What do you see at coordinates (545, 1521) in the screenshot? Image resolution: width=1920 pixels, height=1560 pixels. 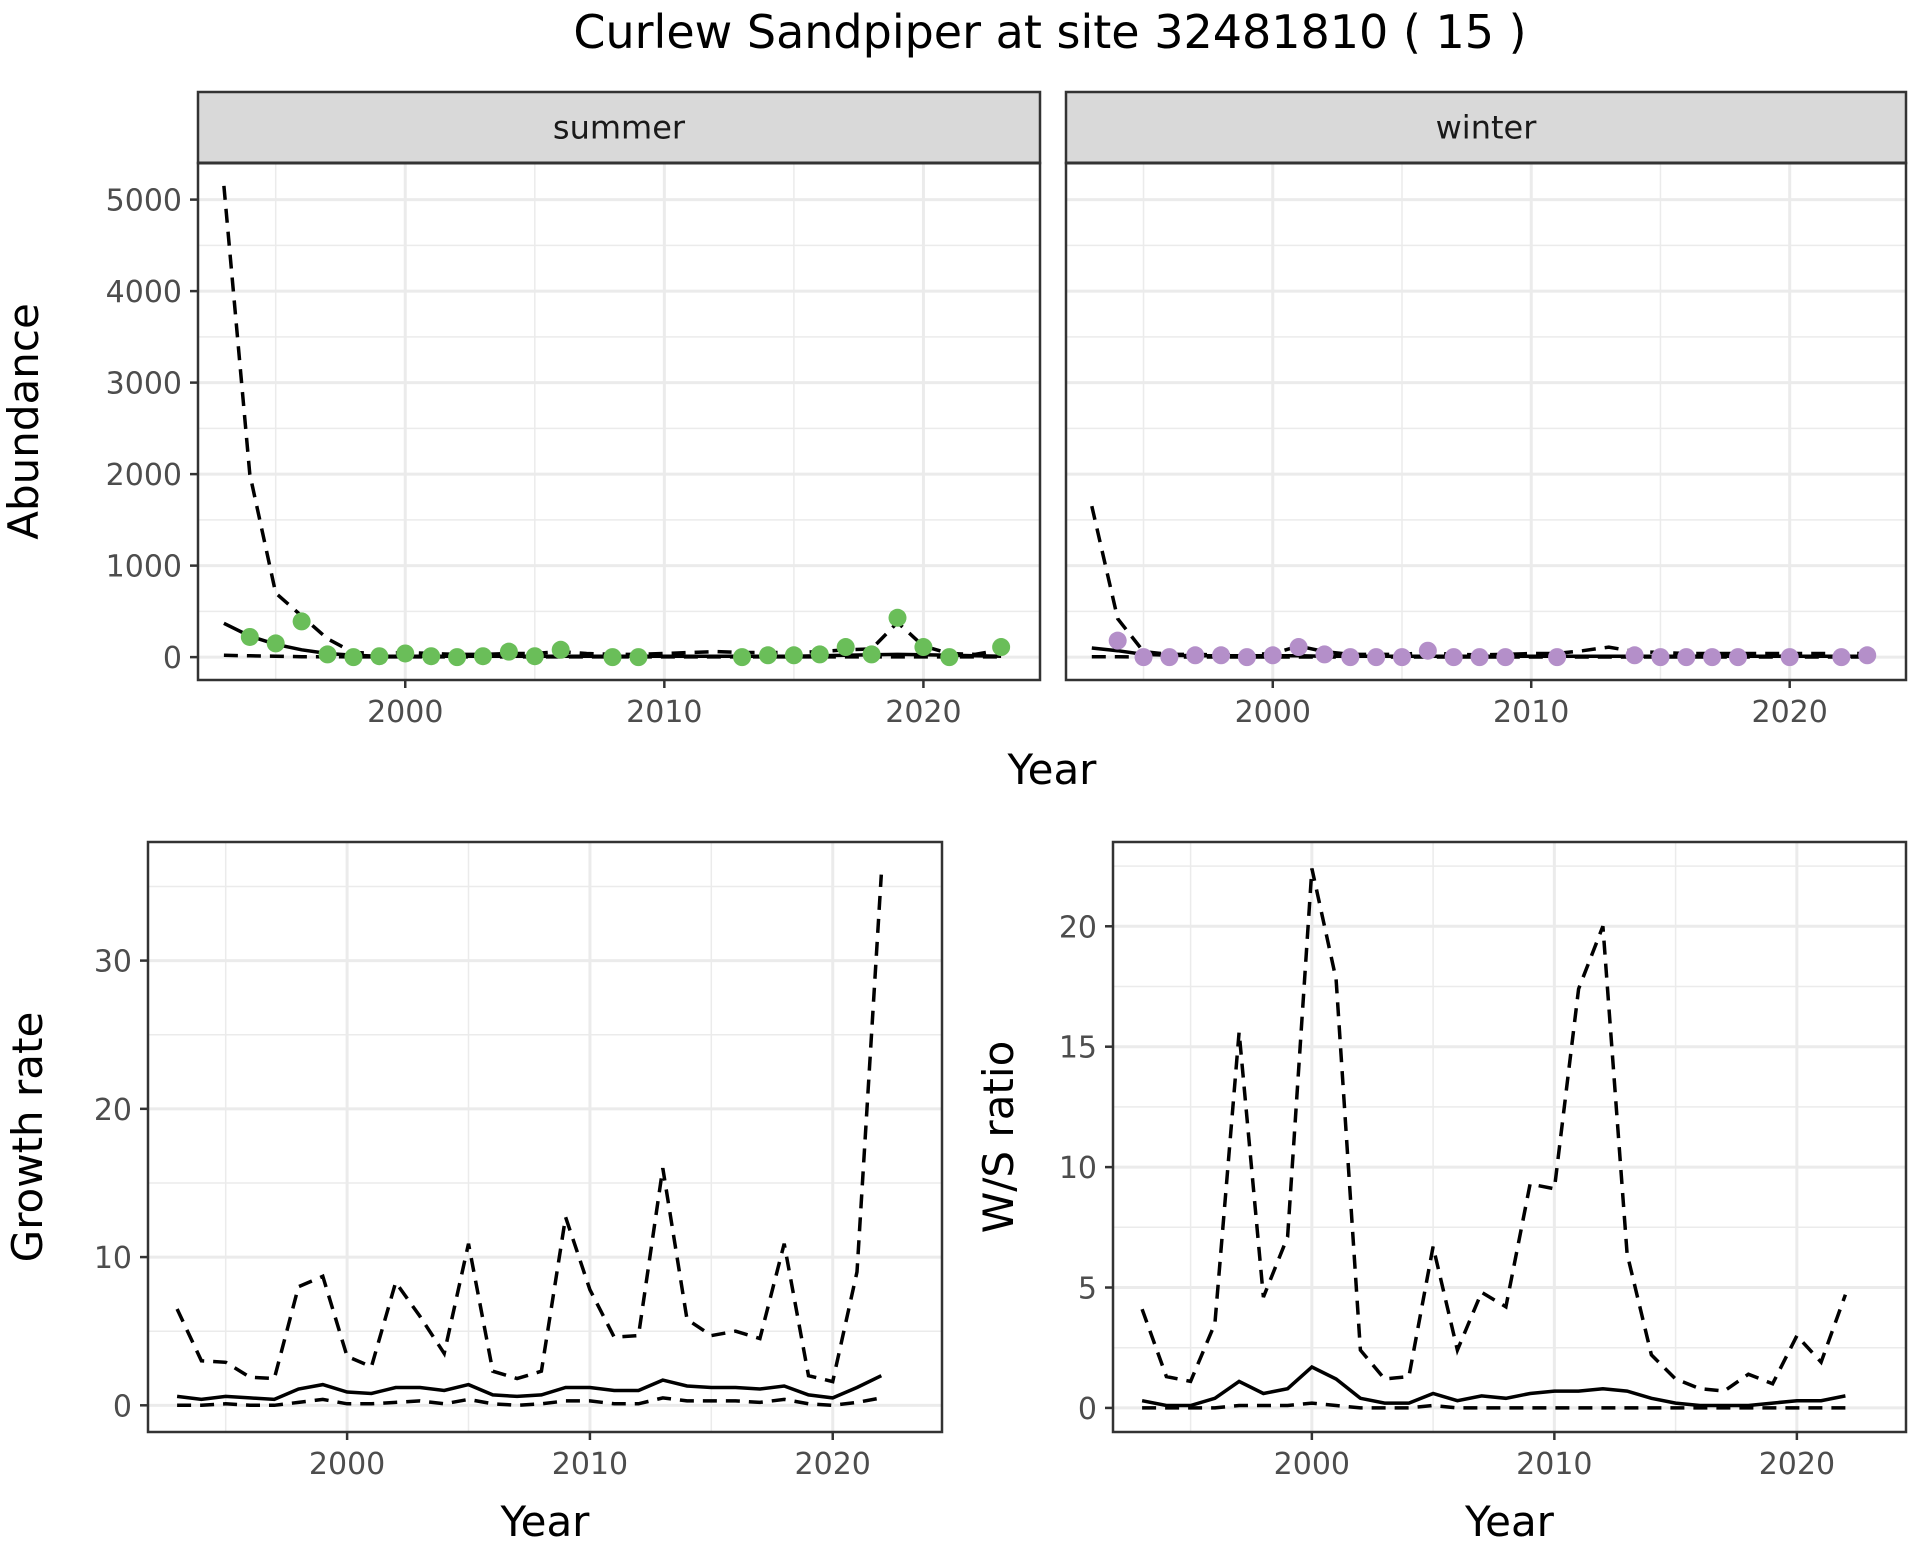 I see `x-axis-title-growth: Year` at bounding box center [545, 1521].